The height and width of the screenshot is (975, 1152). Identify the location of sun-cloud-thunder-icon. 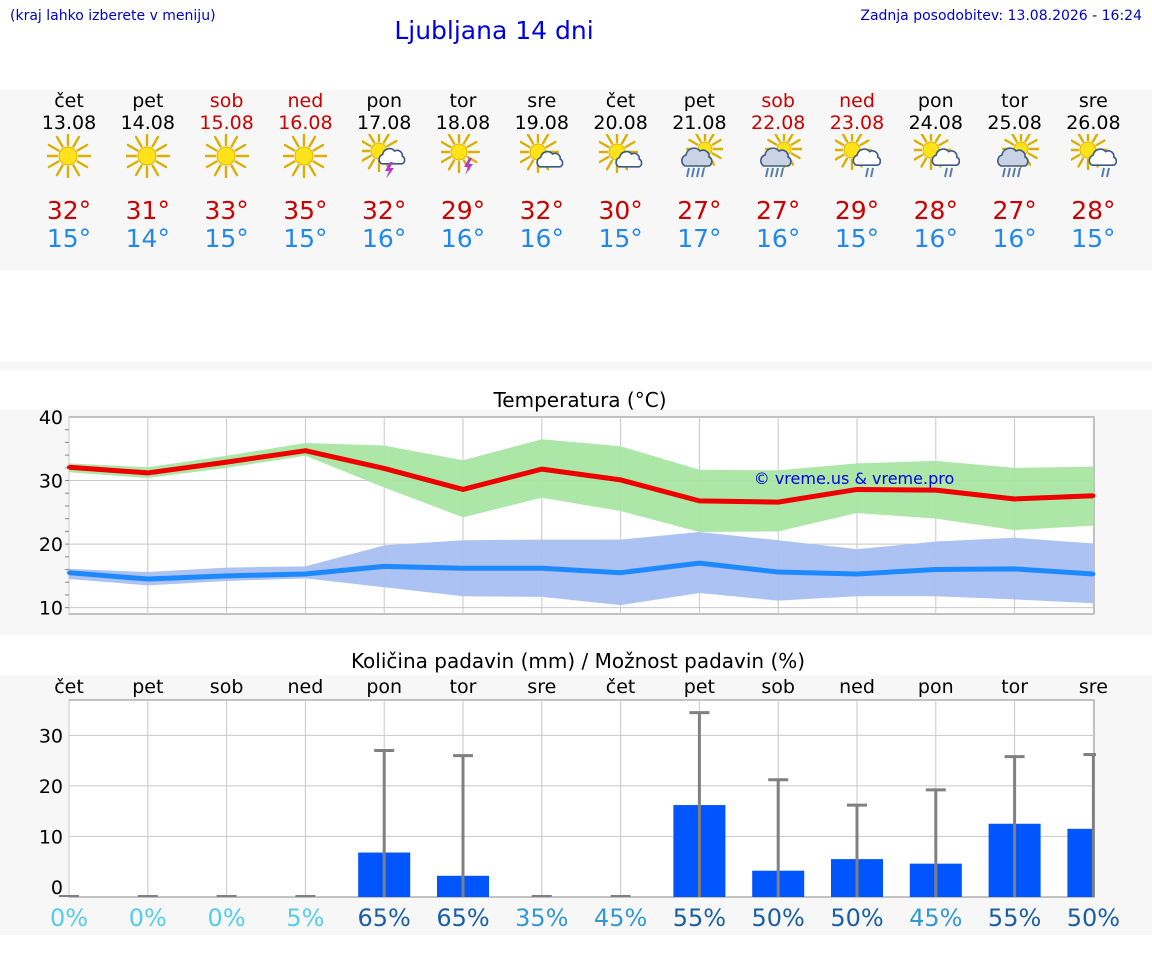
(384, 156).